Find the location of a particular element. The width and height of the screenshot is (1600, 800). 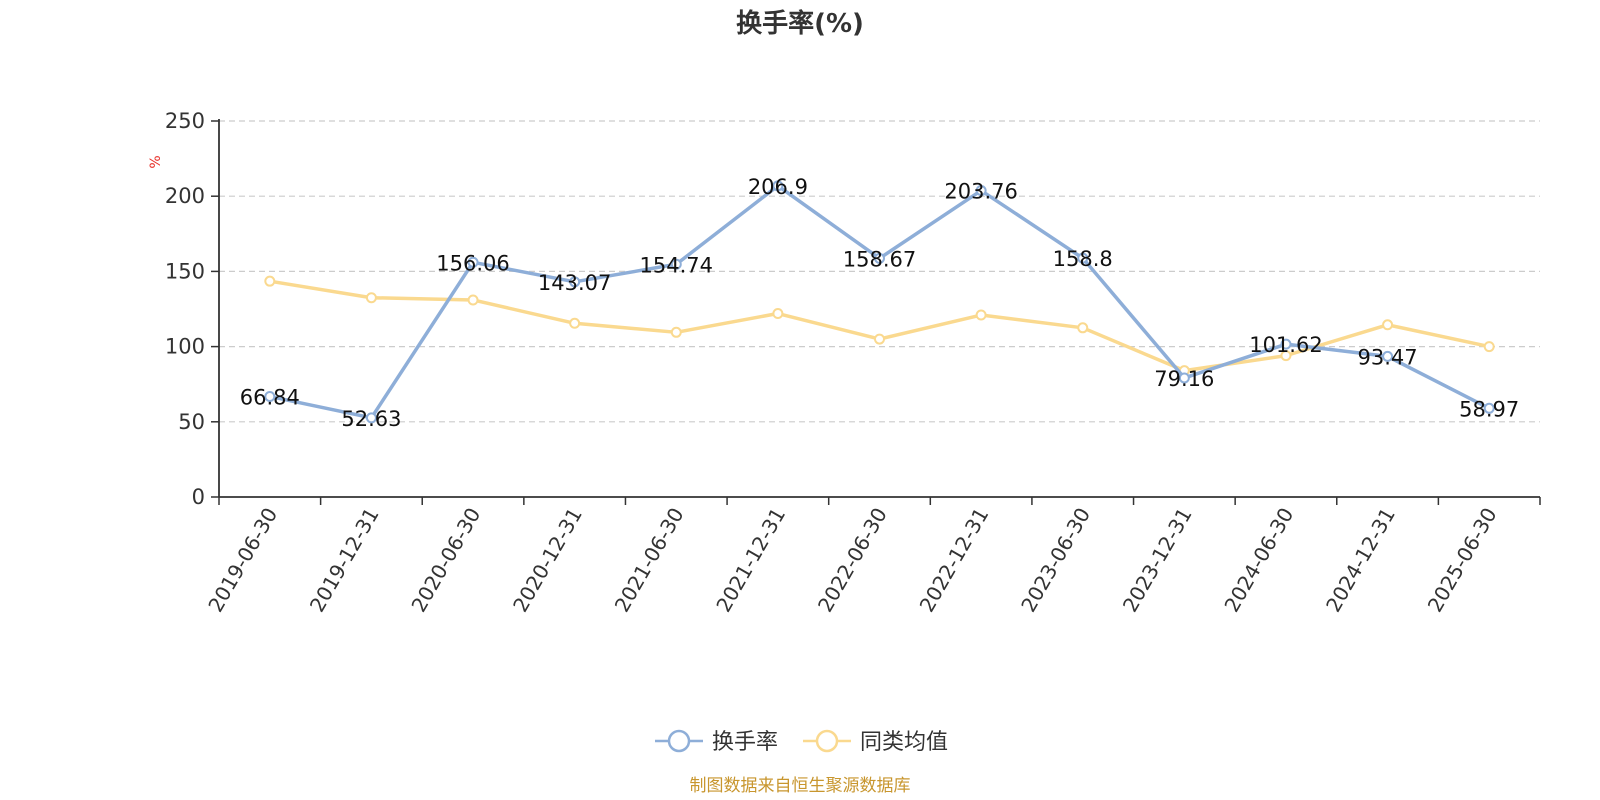

data-label: 143.07 is located at coordinates (574, 283).